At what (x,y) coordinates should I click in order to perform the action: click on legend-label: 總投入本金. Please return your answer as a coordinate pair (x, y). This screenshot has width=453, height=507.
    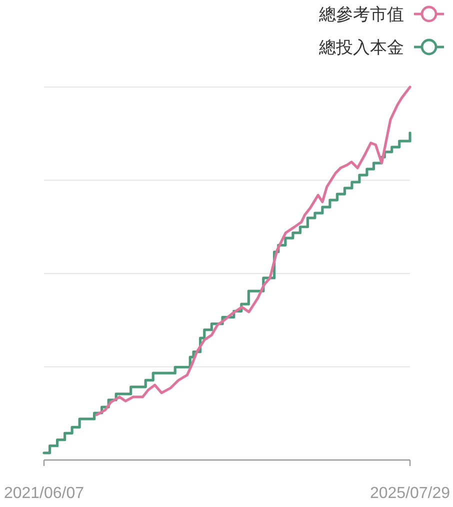
    Looking at the image, I should click on (361, 47).